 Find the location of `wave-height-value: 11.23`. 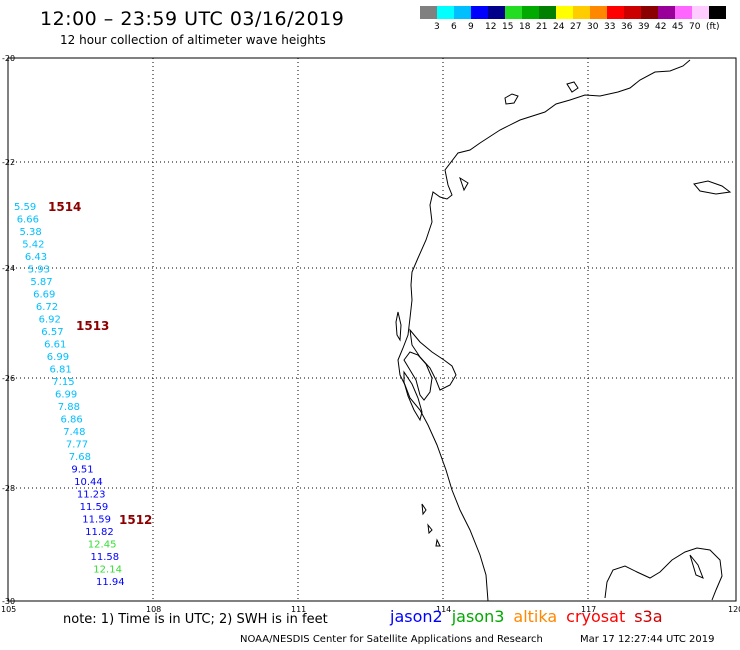

wave-height-value: 11.23 is located at coordinates (91, 495).